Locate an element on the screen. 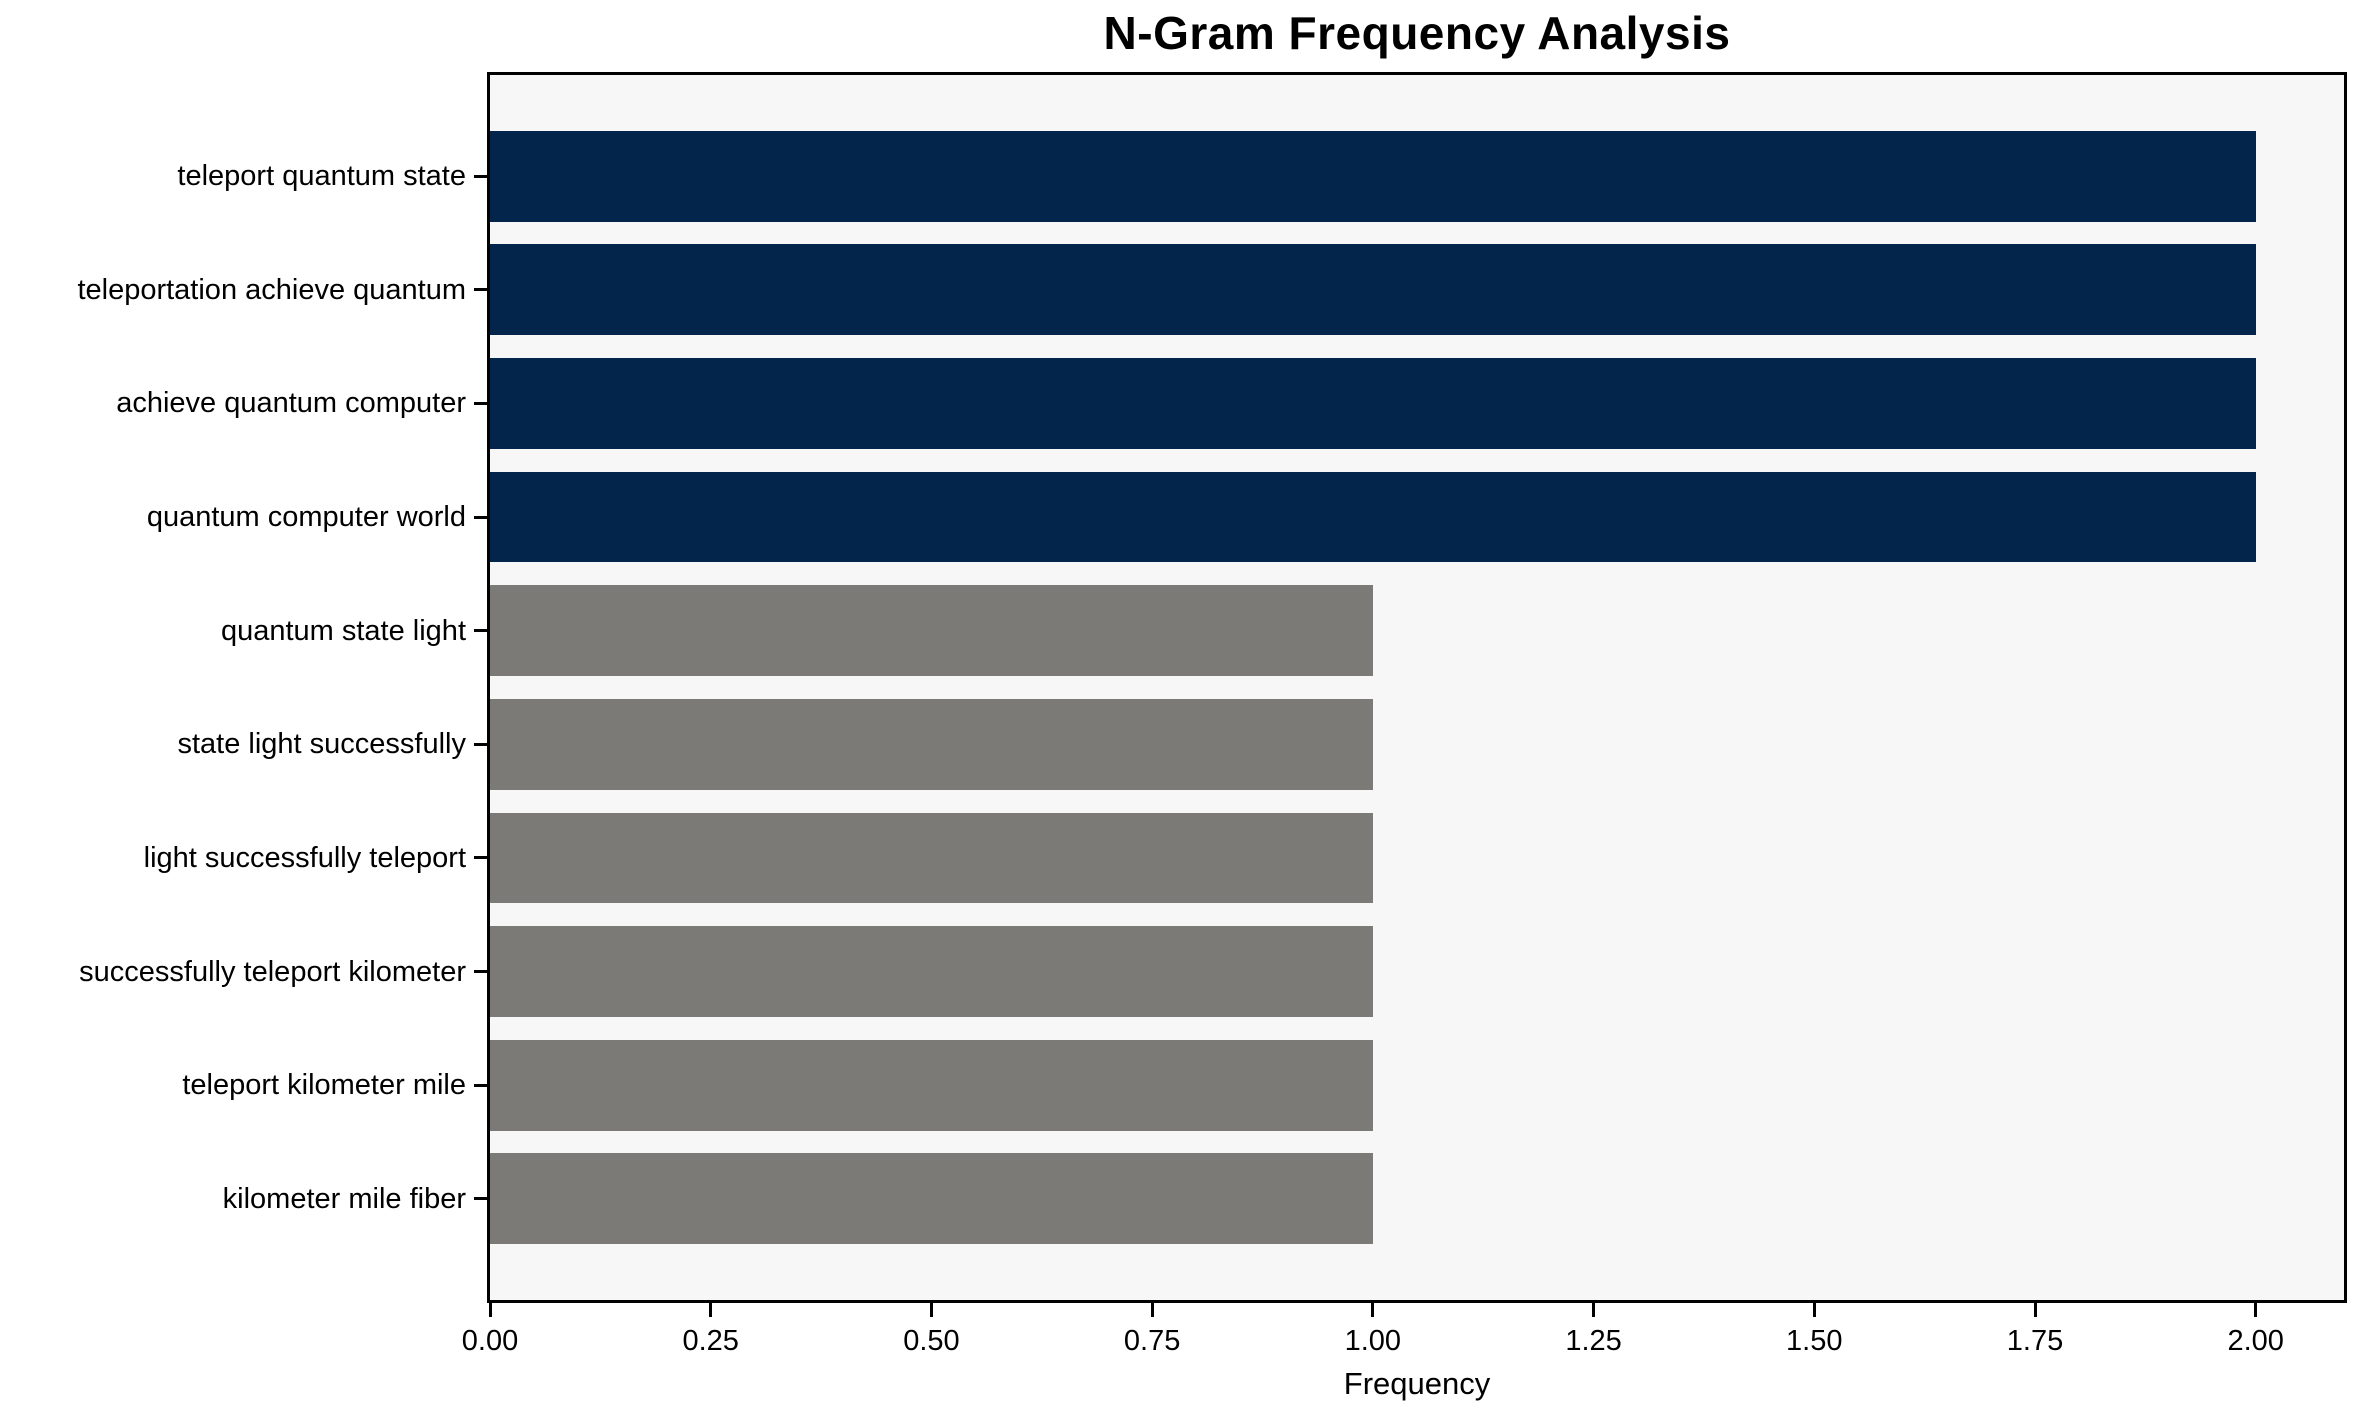 The width and height of the screenshot is (2366, 1414). x-tick-label-3: 0.50 is located at coordinates (931, 1341).